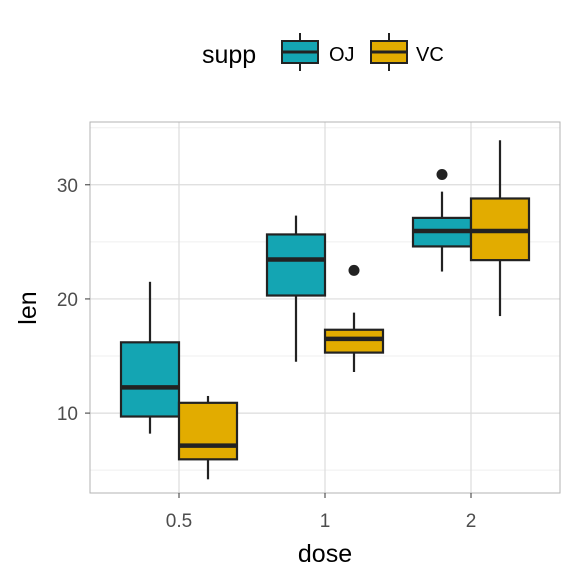 This screenshot has width=576, height=576. What do you see at coordinates (67, 300) in the screenshot?
I see `y-tick-label: 20` at bounding box center [67, 300].